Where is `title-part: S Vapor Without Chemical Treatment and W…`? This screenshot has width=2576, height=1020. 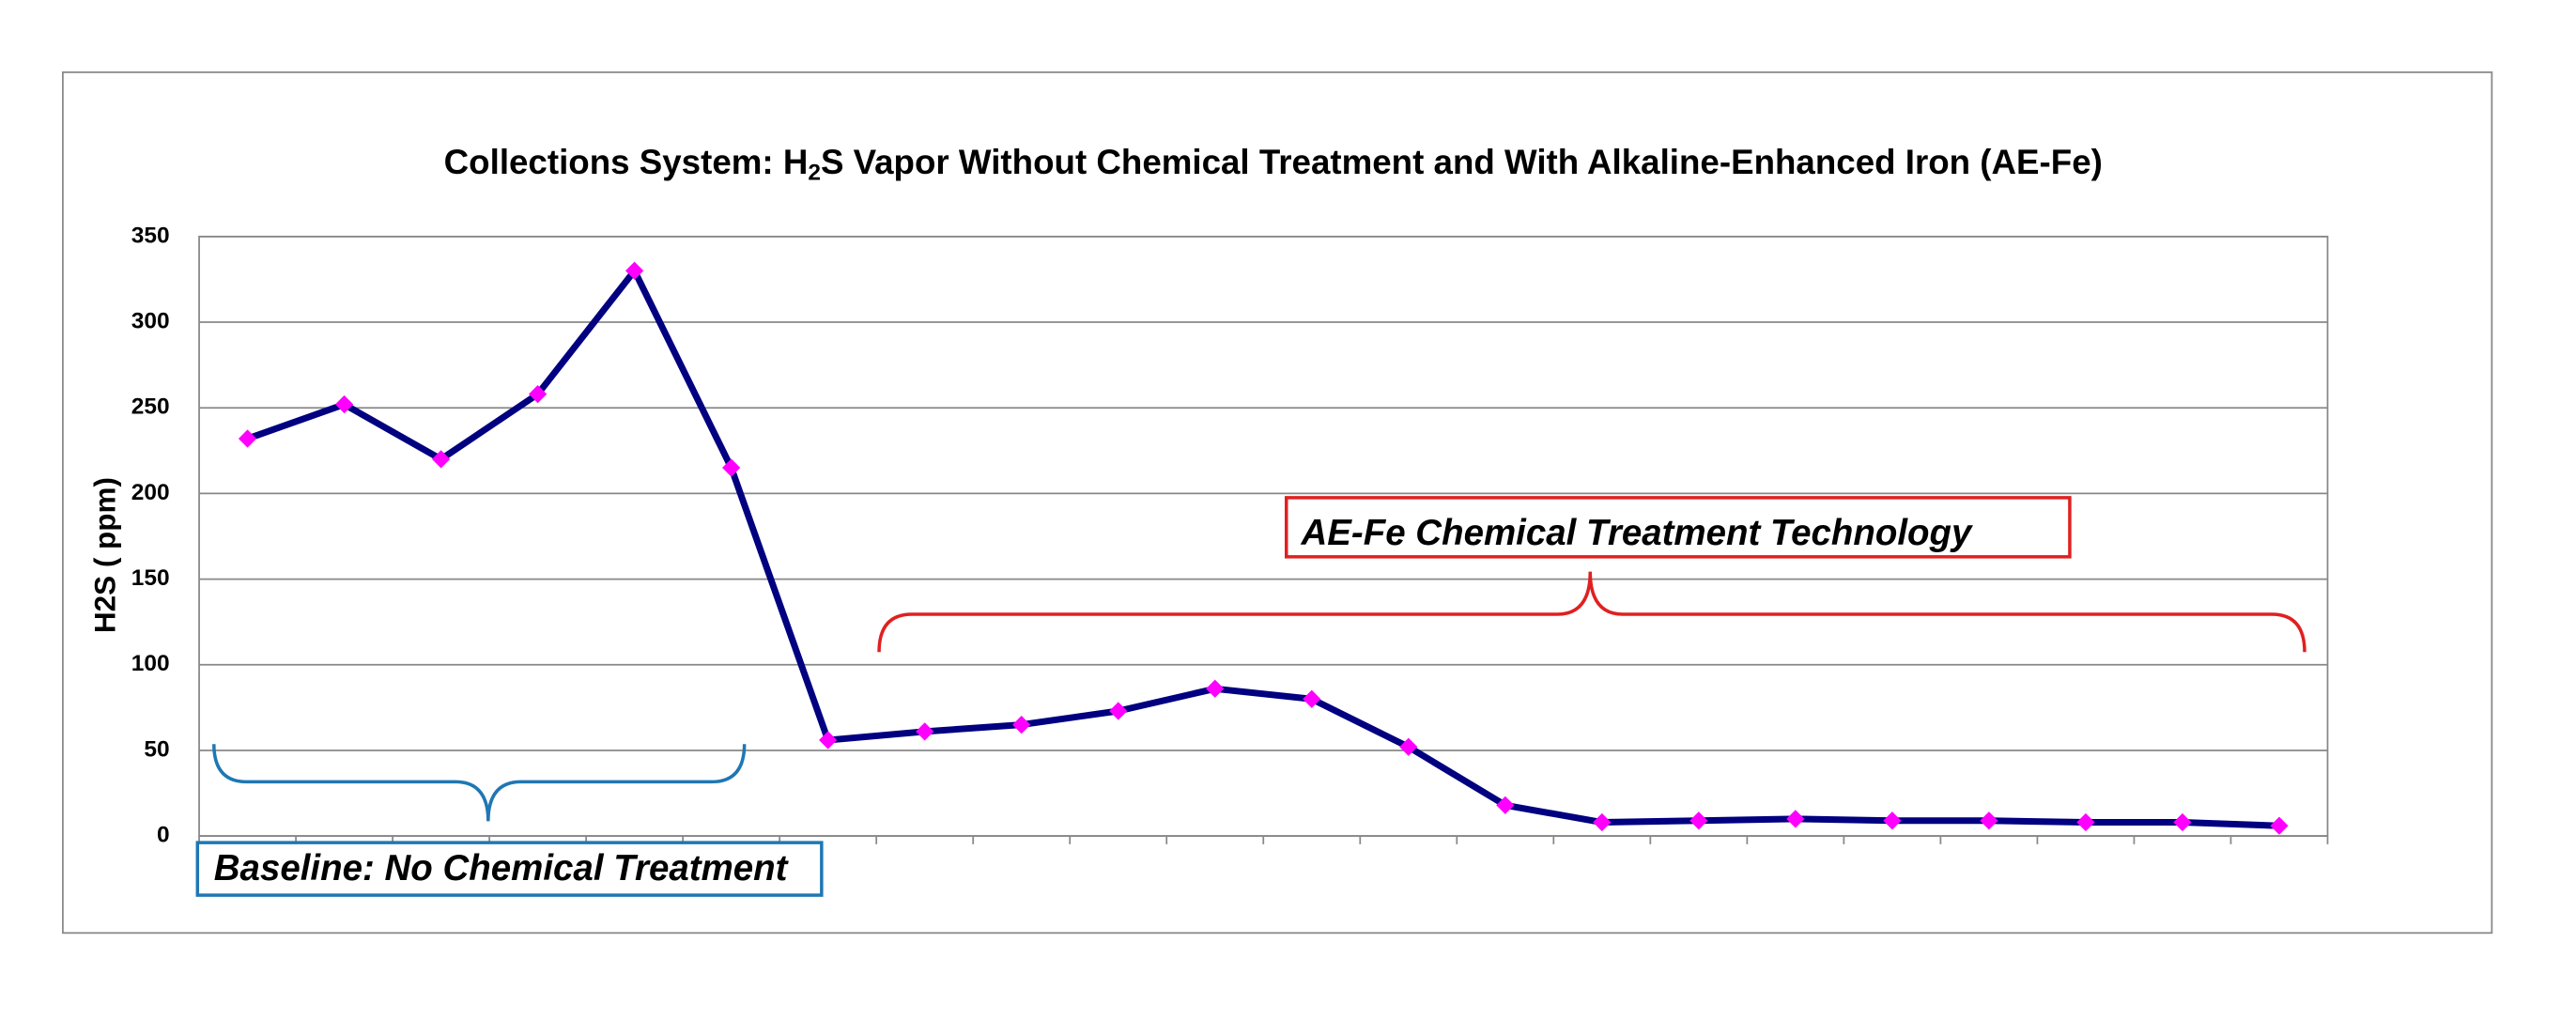
title-part: S Vapor Without Chemical Treatment and W… is located at coordinates (1462, 162).